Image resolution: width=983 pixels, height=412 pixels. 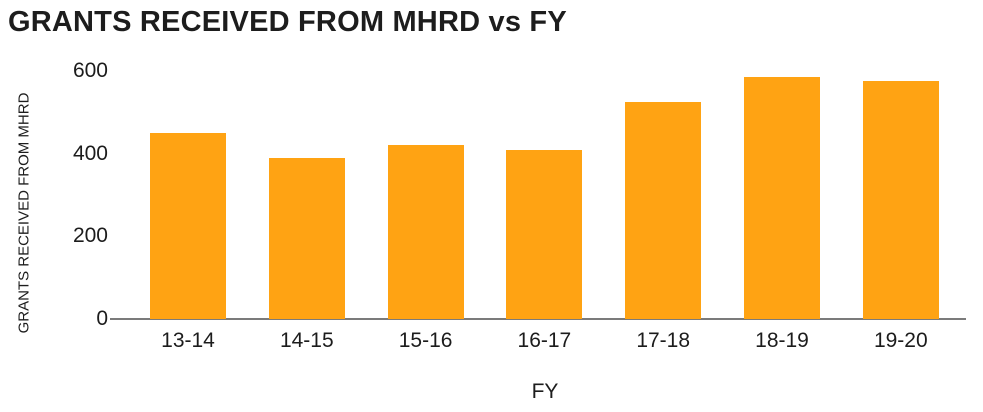 What do you see at coordinates (90, 153) in the screenshot?
I see `y-tick-label: 400` at bounding box center [90, 153].